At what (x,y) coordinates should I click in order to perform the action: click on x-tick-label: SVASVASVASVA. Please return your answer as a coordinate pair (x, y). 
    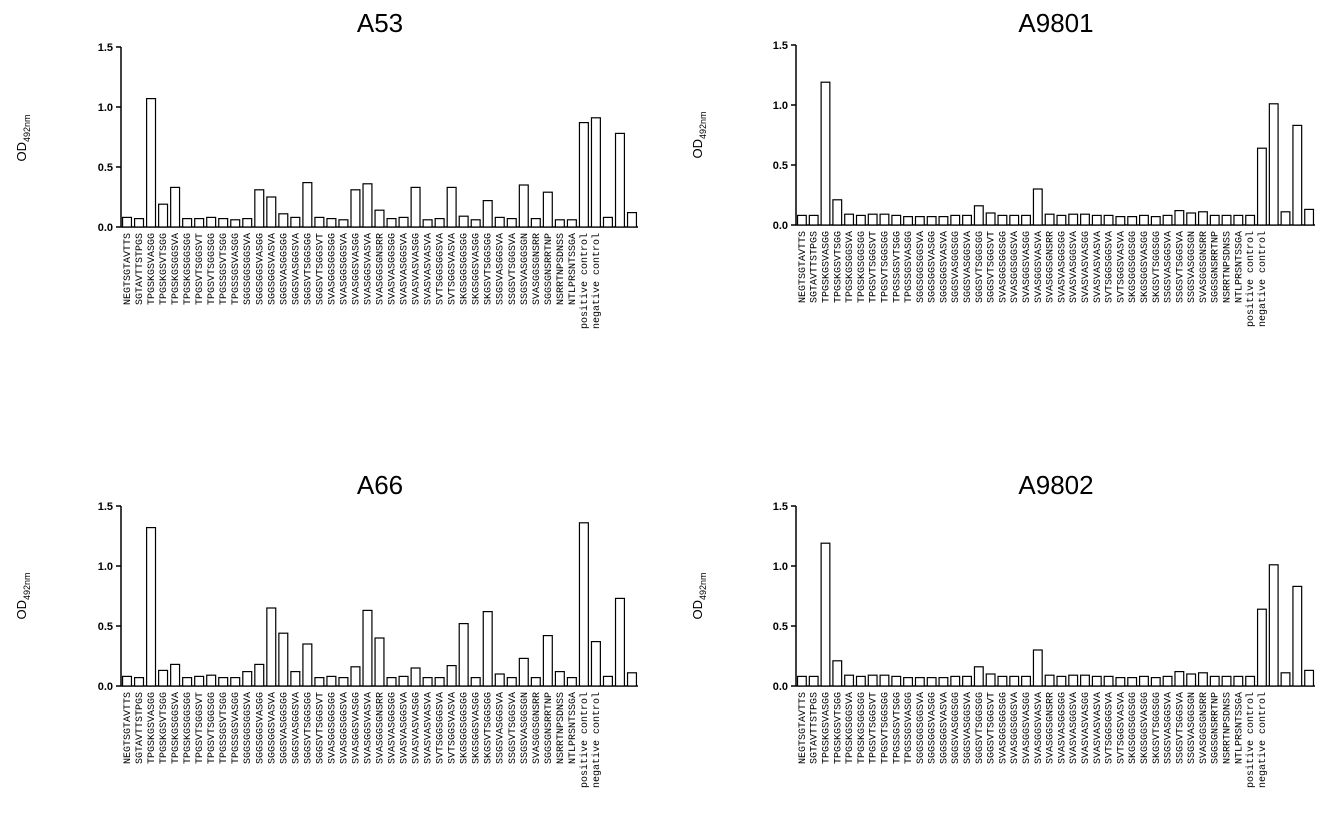
    Looking at the image, I should click on (429, 728).